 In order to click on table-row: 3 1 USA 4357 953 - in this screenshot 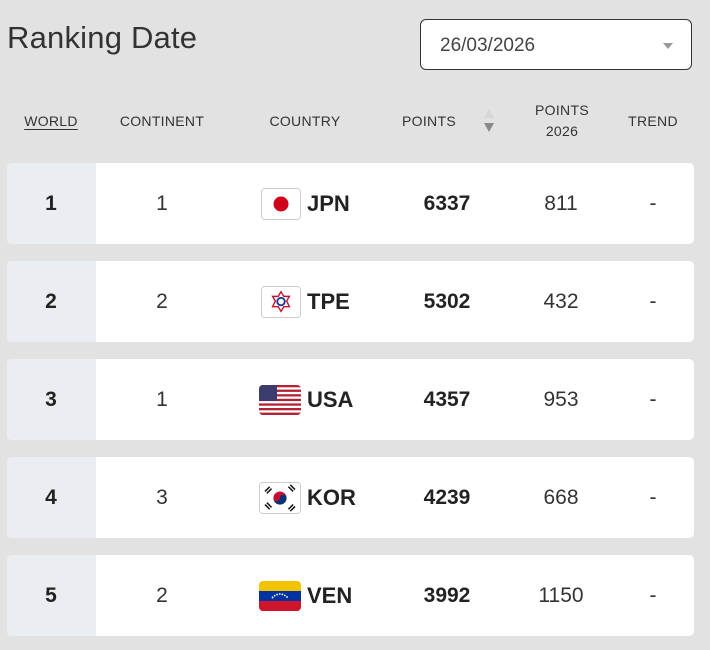, I will do `click(350, 399)`.